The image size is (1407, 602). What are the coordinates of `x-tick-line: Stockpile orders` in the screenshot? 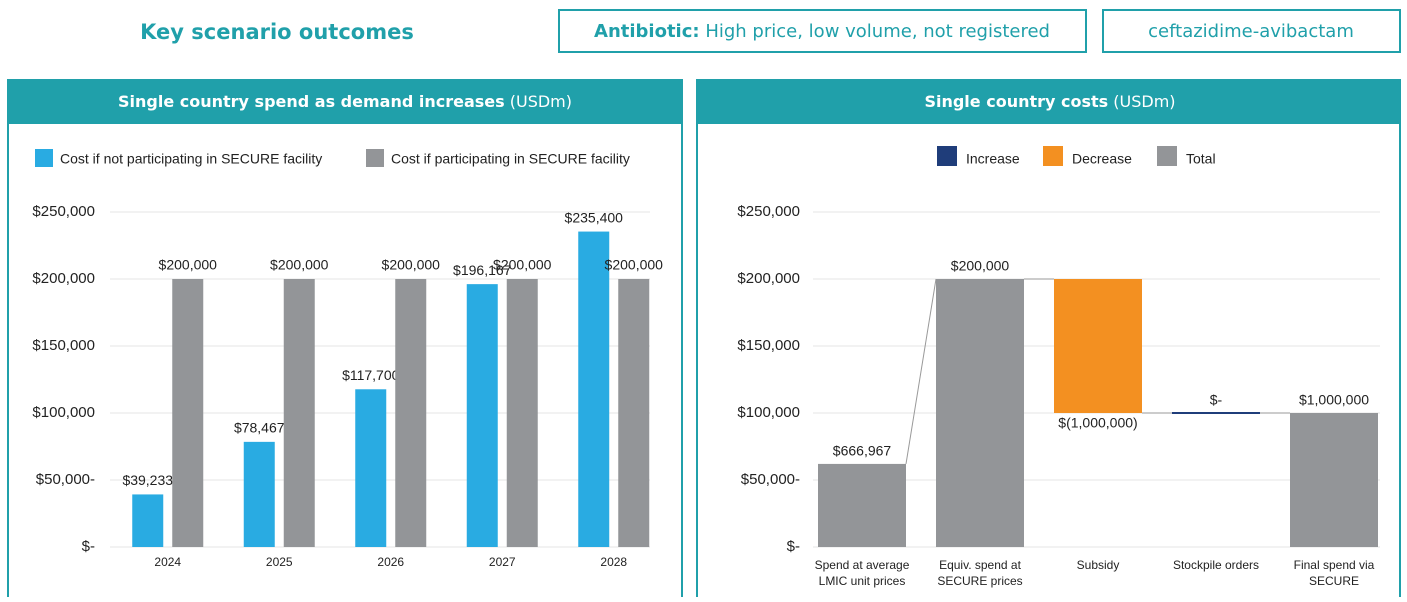 It's located at (1216, 565).